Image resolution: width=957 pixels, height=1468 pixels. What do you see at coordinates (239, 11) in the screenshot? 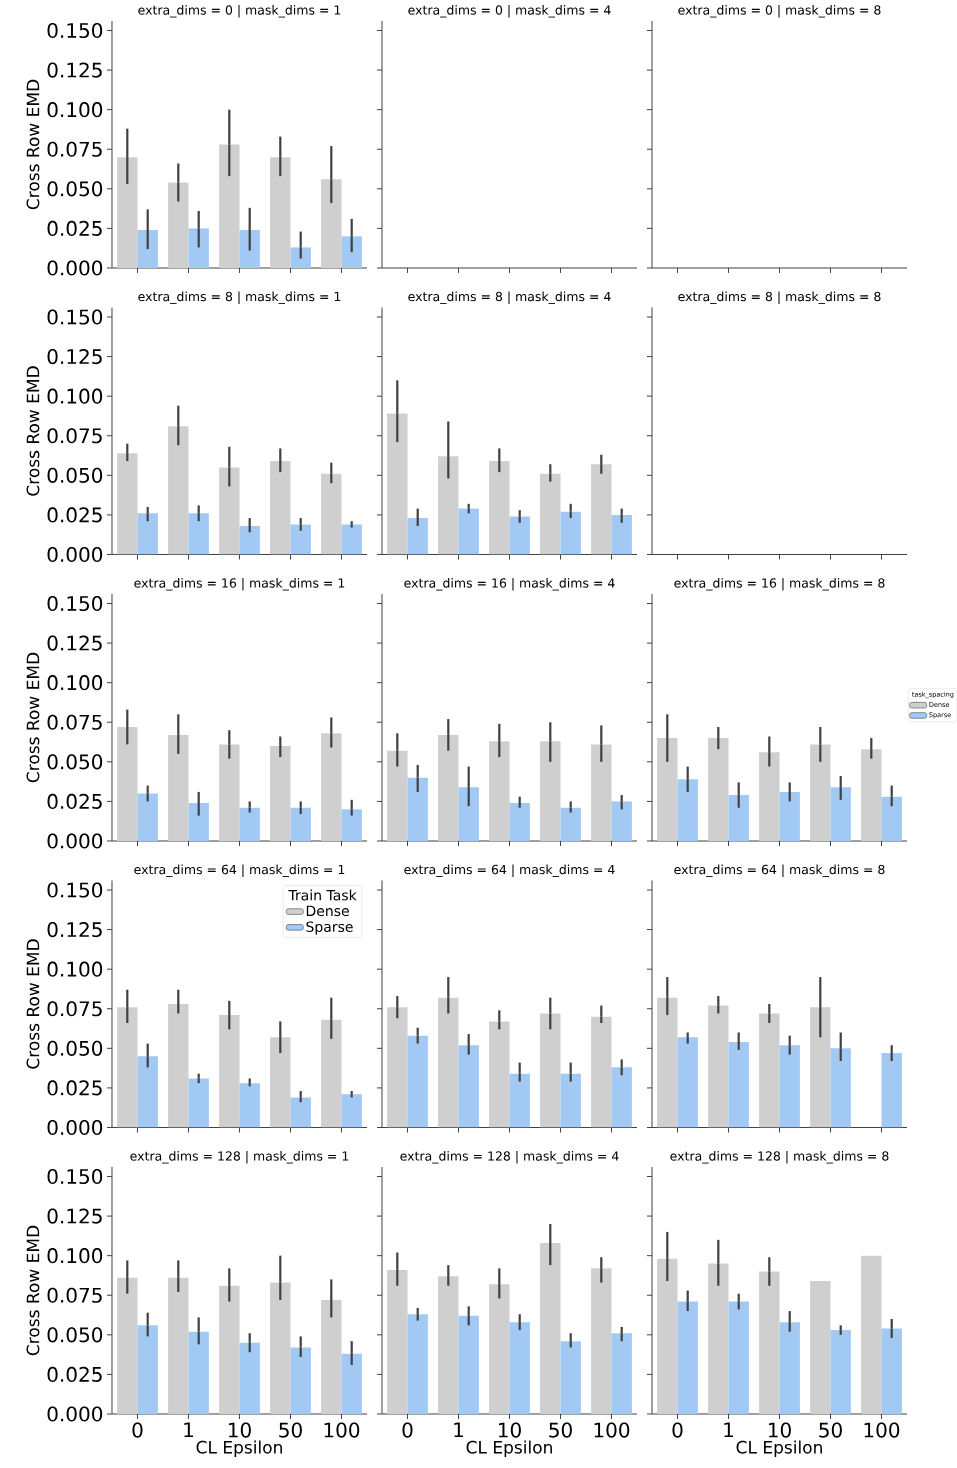
I see `chart-title: extra_dims = 0 | mask_dims = 1` at bounding box center [239, 11].